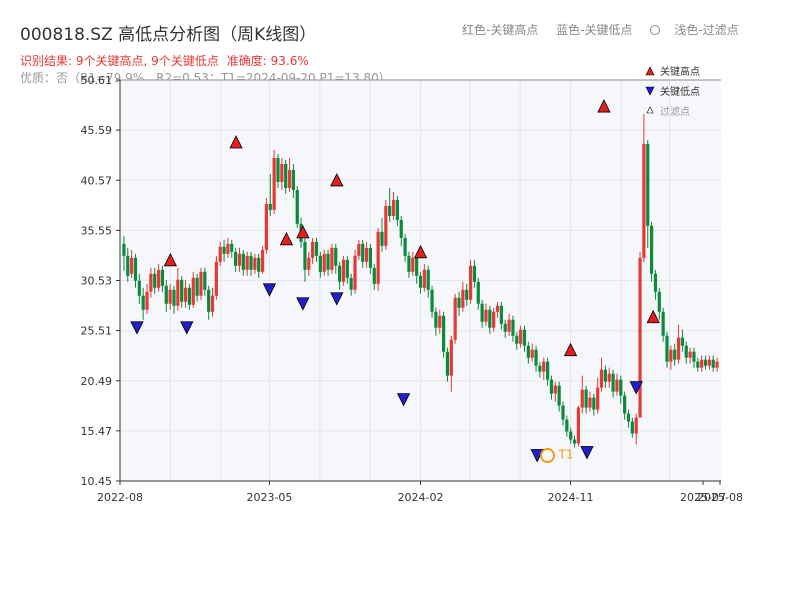  Describe the element at coordinates (97, 431) in the screenshot. I see `y-tick-label: 15.47` at that location.